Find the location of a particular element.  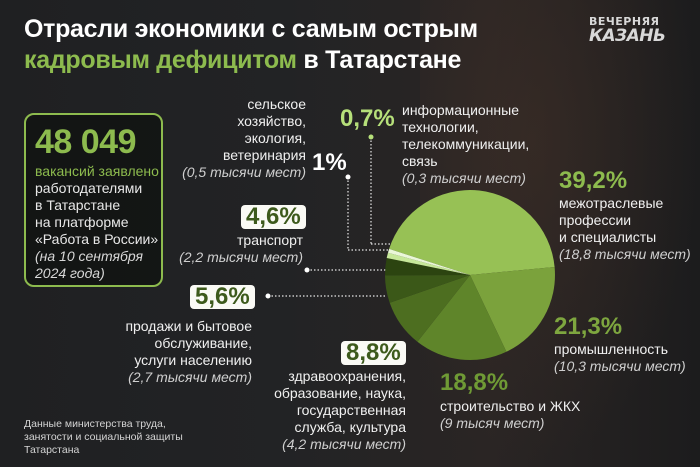

slice-health is located at coordinates (429, 308).